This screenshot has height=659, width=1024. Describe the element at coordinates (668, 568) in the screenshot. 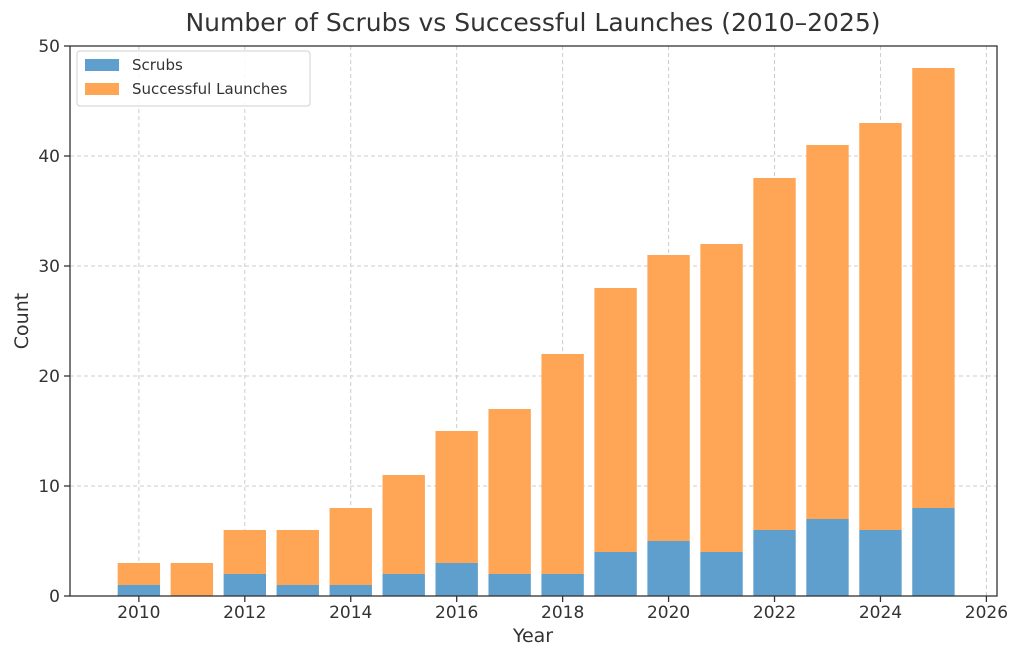

I see `bar-scrubs-2020` at that location.